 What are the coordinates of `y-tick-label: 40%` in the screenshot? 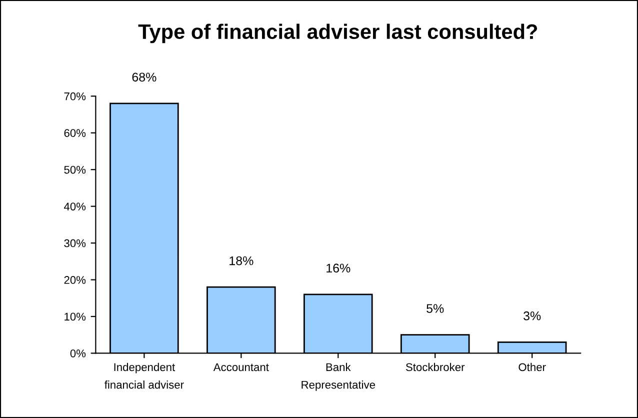 It's located at (75, 206).